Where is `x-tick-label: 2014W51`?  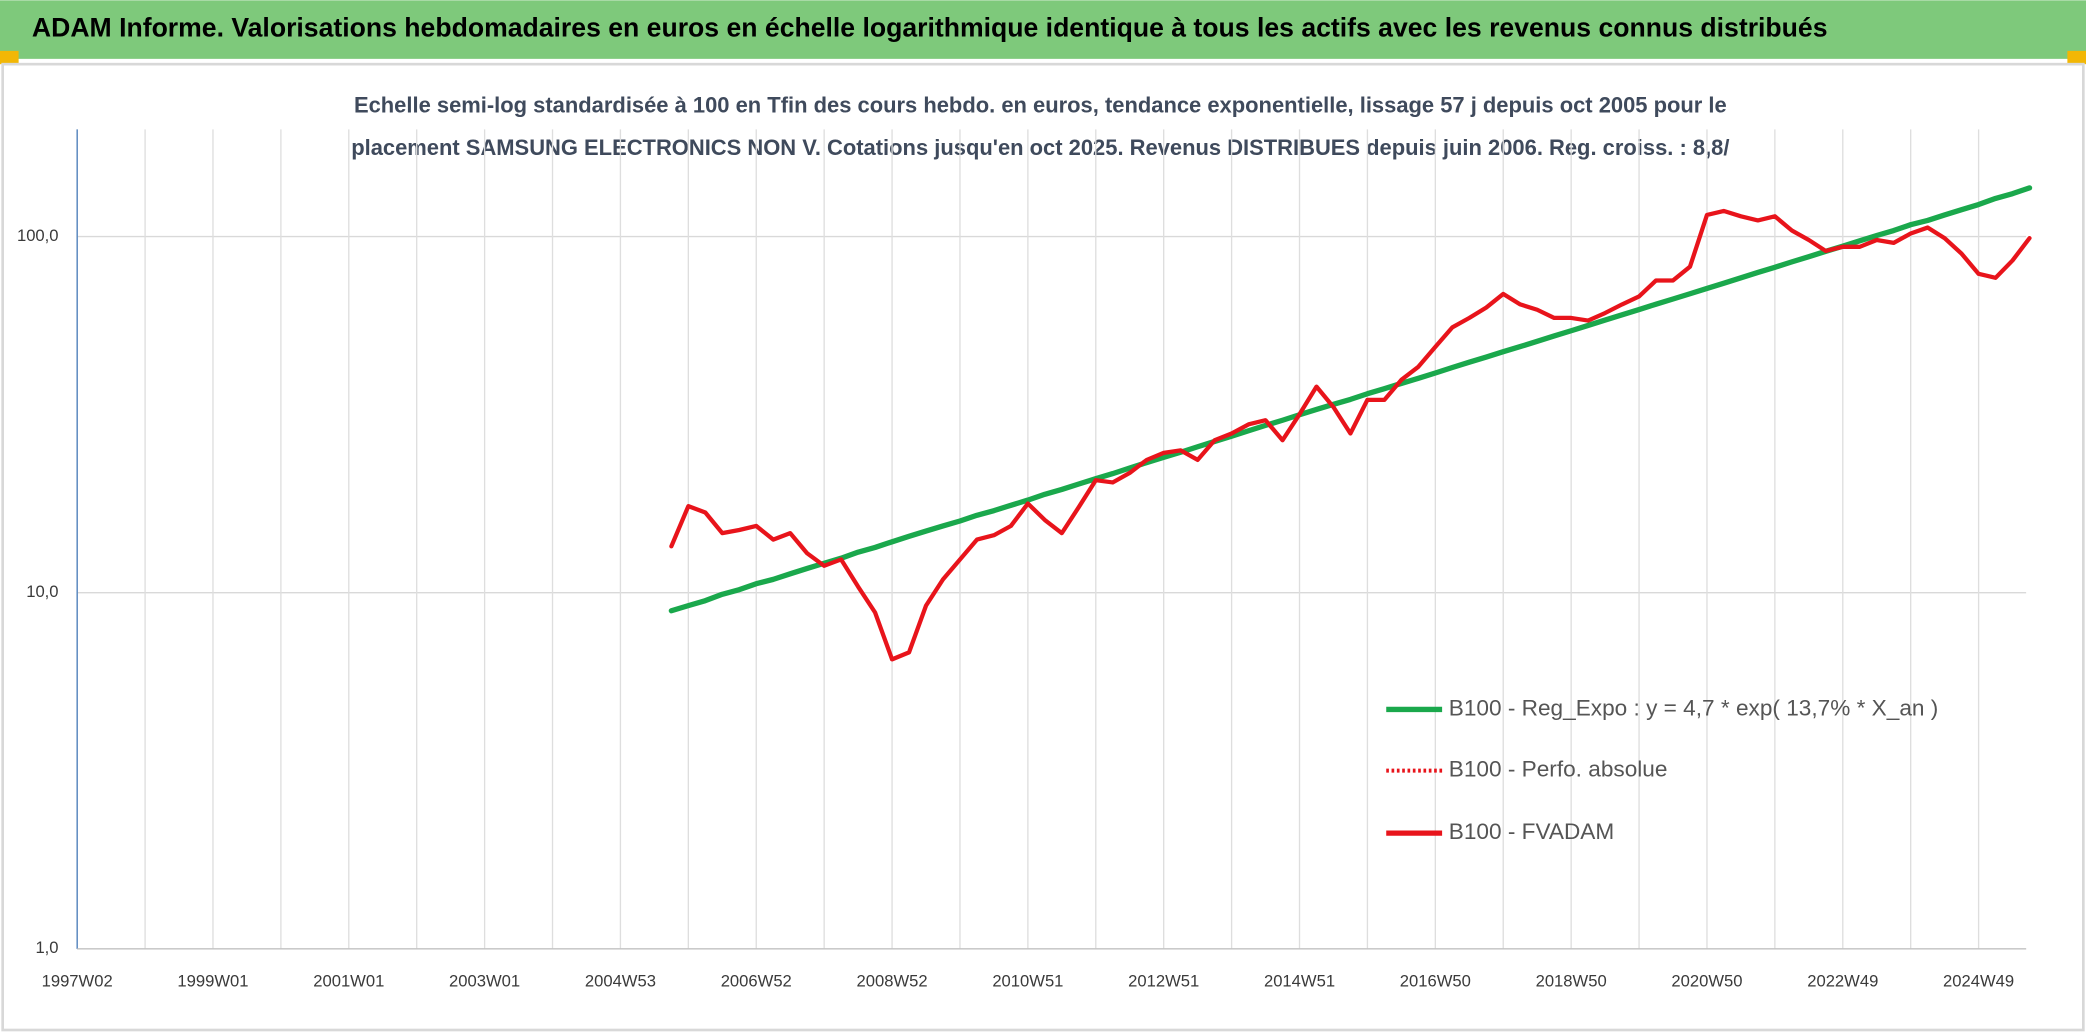
x-tick-label: 2014W51 is located at coordinates (1299, 981).